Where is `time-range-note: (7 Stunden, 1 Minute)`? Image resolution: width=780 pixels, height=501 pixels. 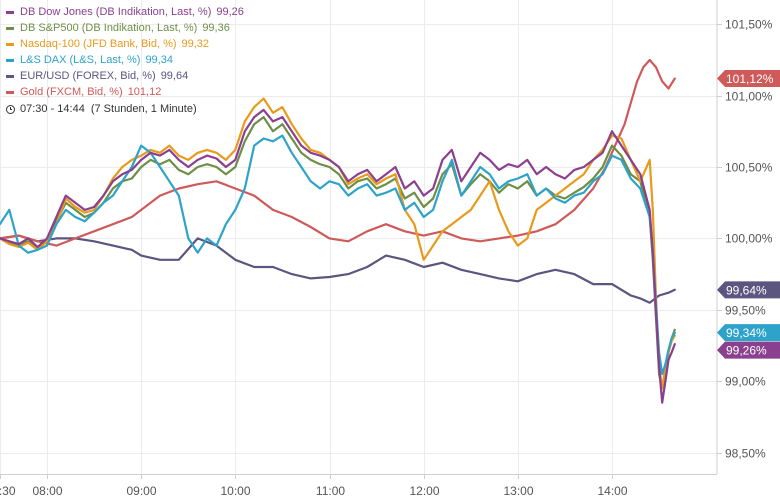 time-range-note: (7 Stunden, 1 Minute) is located at coordinates (143, 109).